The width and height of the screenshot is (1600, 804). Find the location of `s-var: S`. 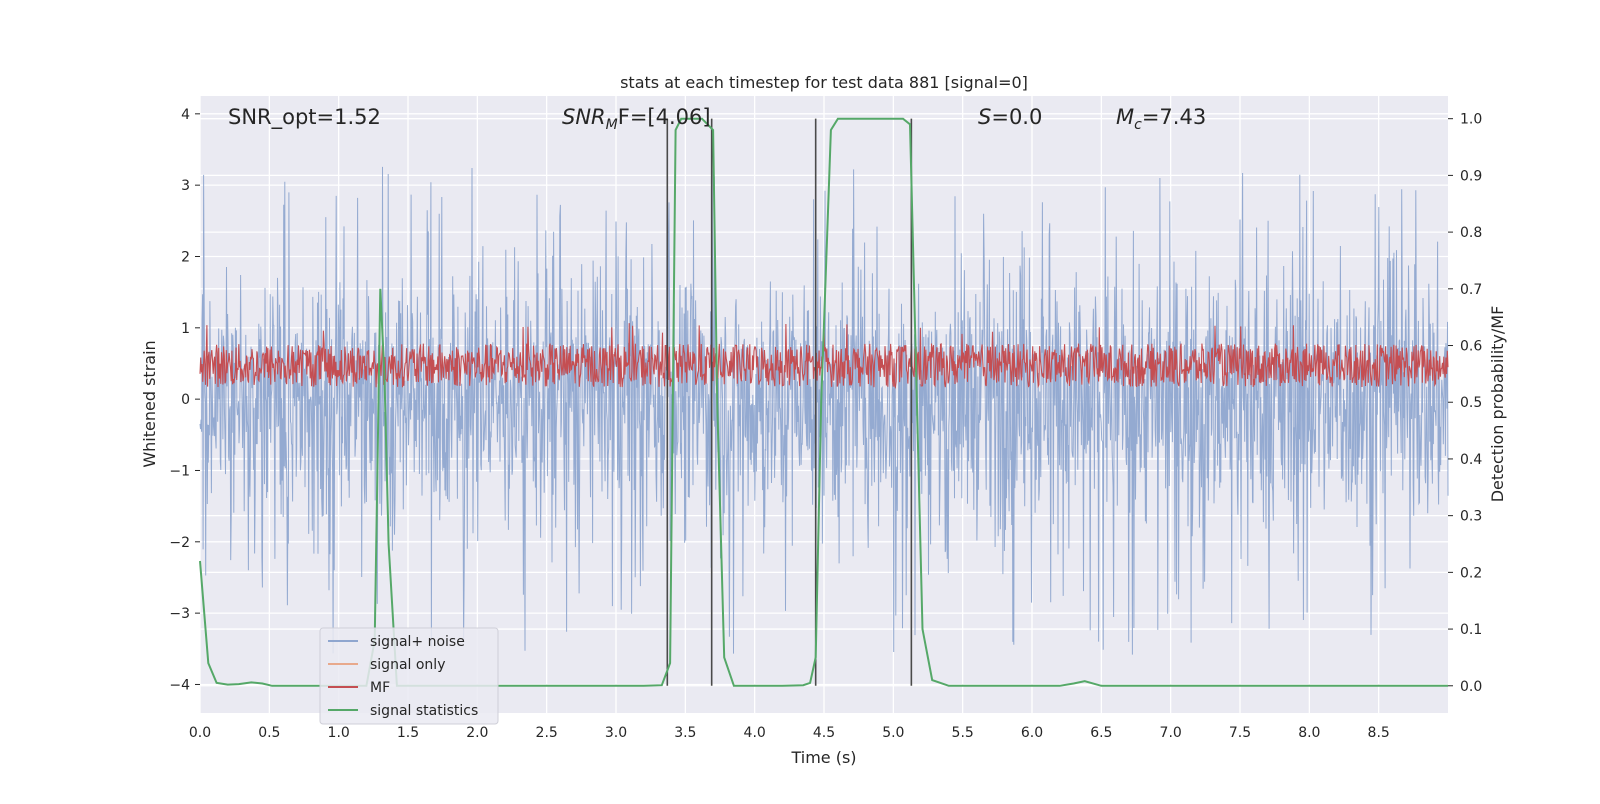

s-var: S is located at coordinates (984, 117).